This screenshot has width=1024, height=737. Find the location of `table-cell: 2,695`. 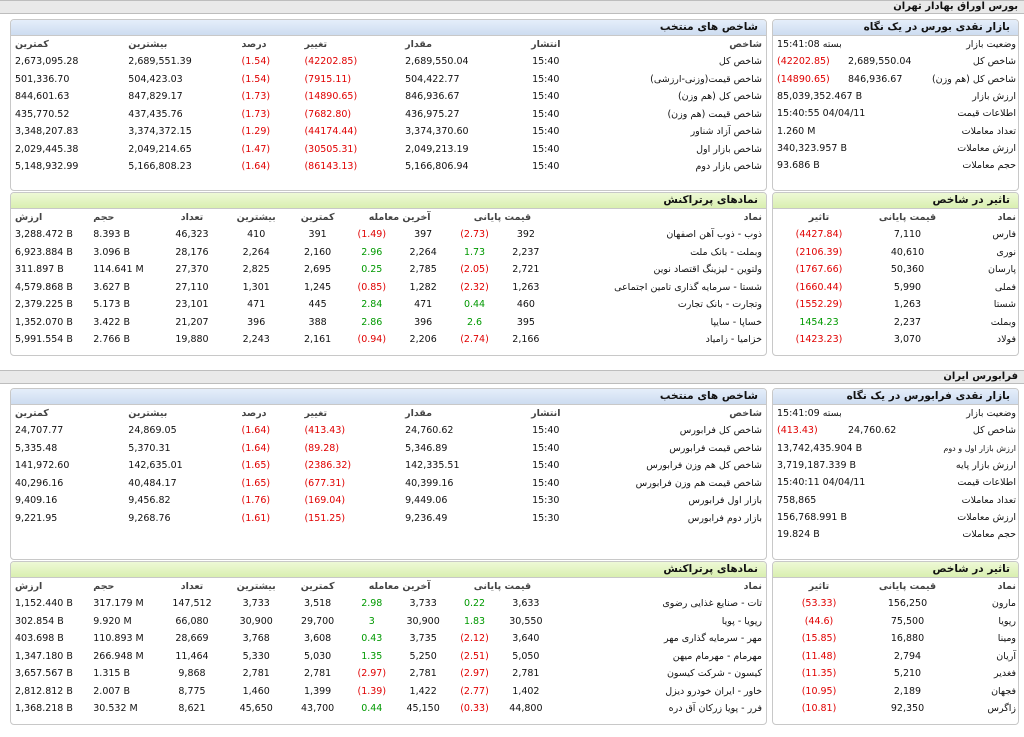

table-cell: 2,695 is located at coordinates (318, 270).